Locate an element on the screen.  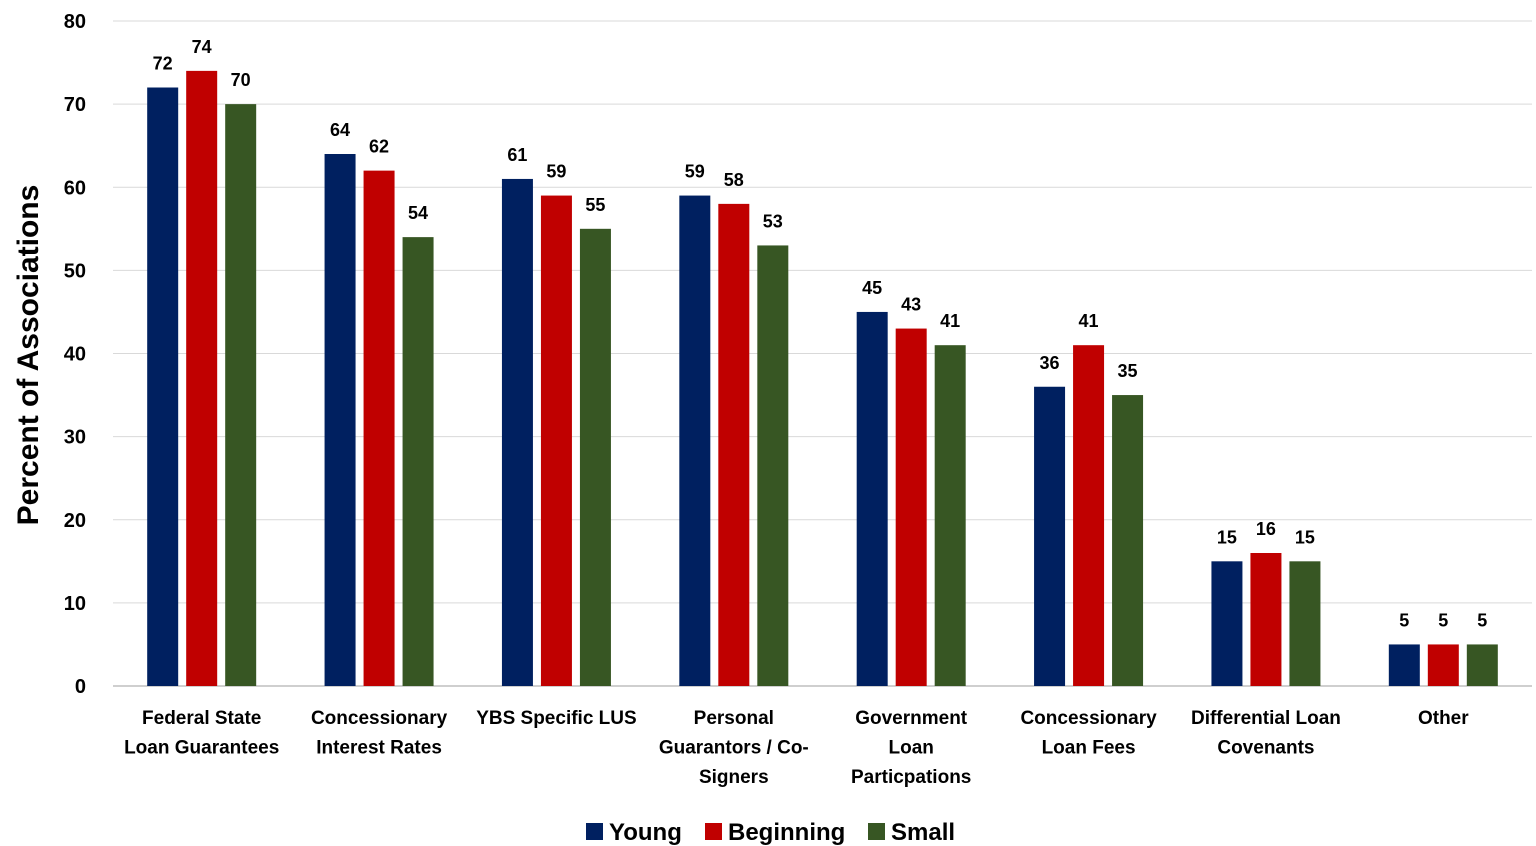
data-label: 70 is located at coordinates (241, 80).